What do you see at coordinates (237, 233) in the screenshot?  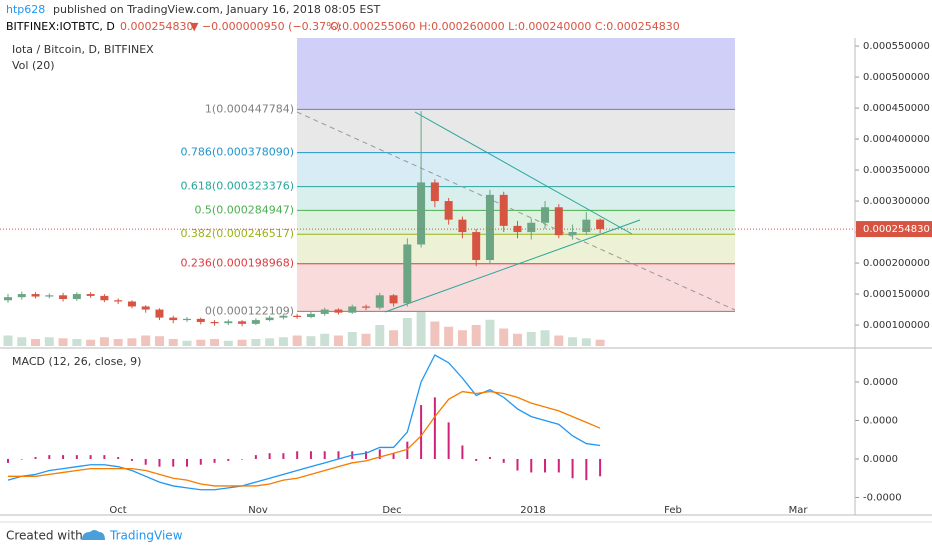 I see `fib-label: 0.382(0.000246517)` at bounding box center [237, 233].